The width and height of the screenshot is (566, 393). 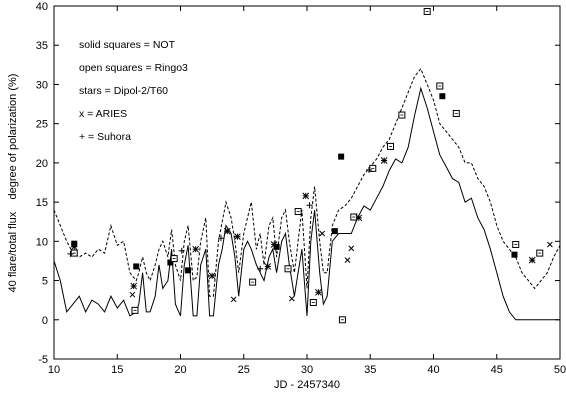 What do you see at coordinates (307, 385) in the screenshot?
I see `x-axis-label: JD - 2457340` at bounding box center [307, 385].